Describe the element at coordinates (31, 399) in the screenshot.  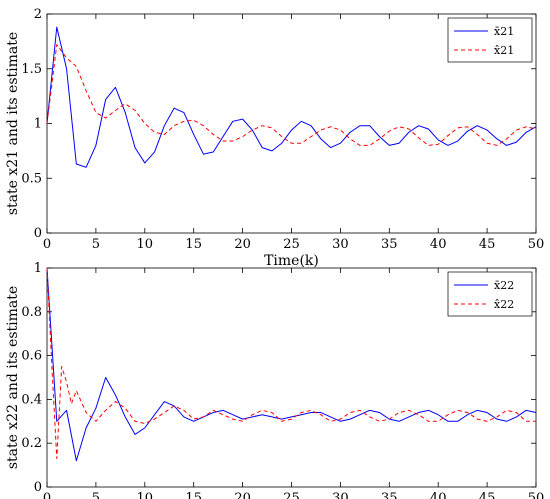
I see `y-tick-label: 0.4` at that location.